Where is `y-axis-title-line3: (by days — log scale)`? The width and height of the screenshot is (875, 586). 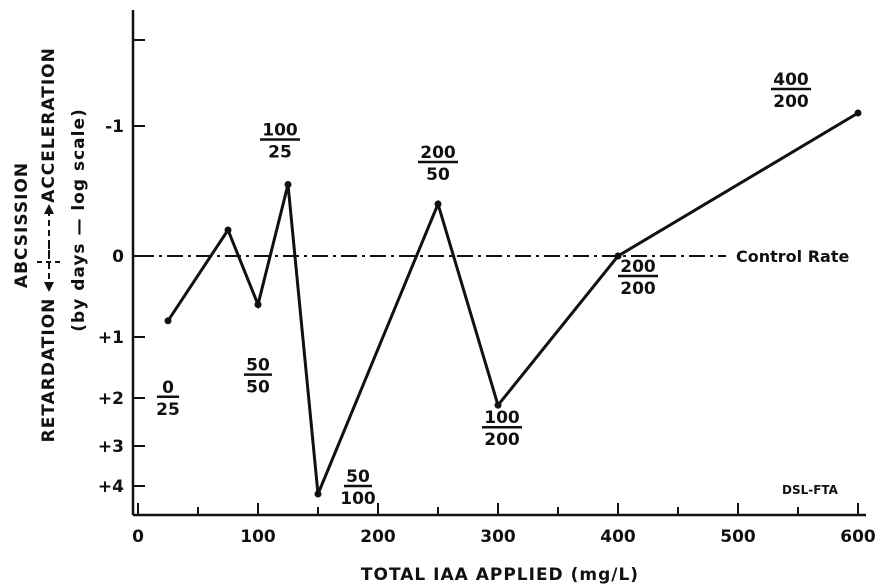 y-axis-title-line3: (by days — log scale) is located at coordinates (79, 219).